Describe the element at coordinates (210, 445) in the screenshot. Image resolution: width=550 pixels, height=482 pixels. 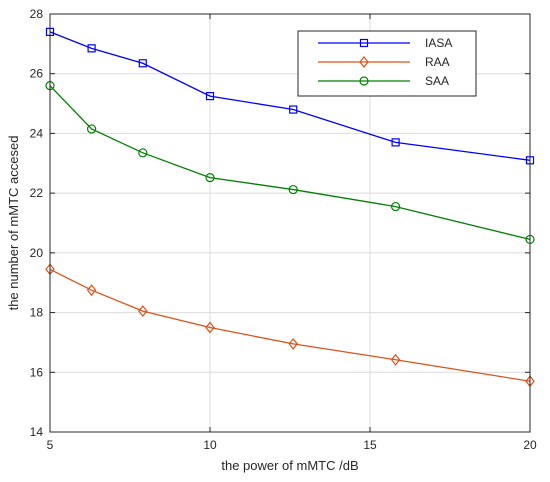
I see `x-tick-label: 10` at that location.